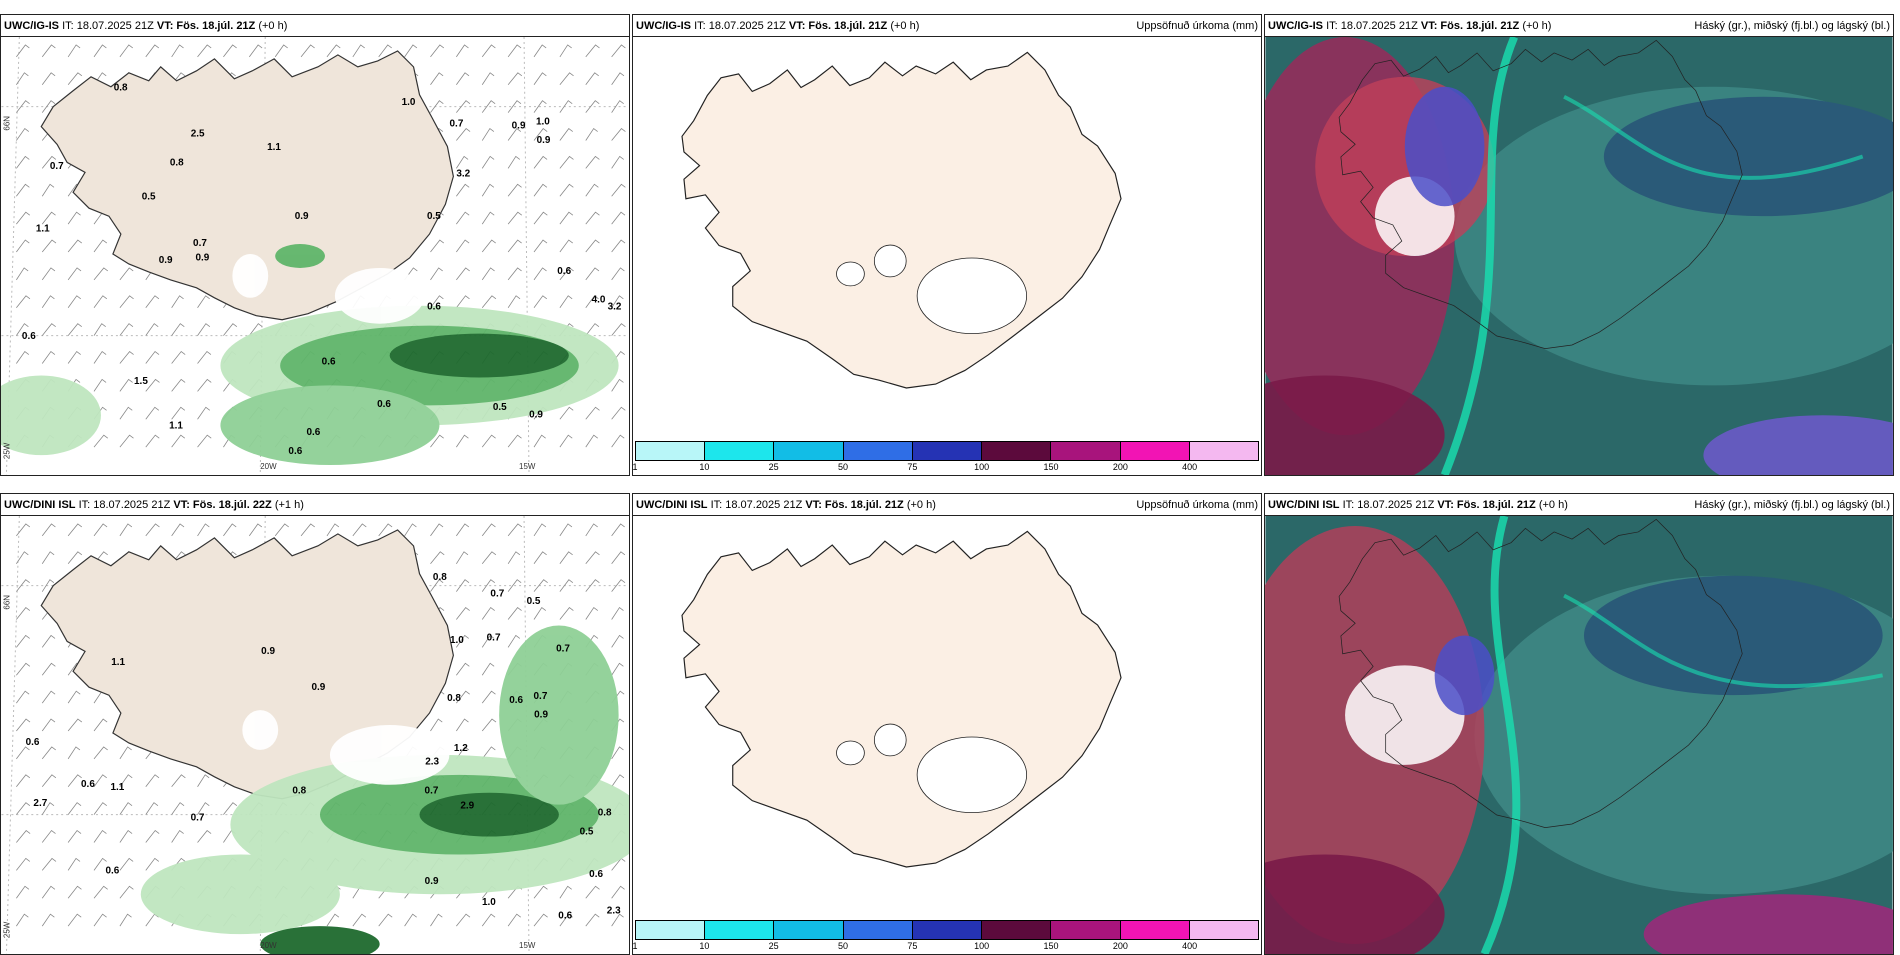 The height and width of the screenshot is (955, 1900). What do you see at coordinates (1017, 451) in the screenshot?
I see `legend-swatch` at bounding box center [1017, 451].